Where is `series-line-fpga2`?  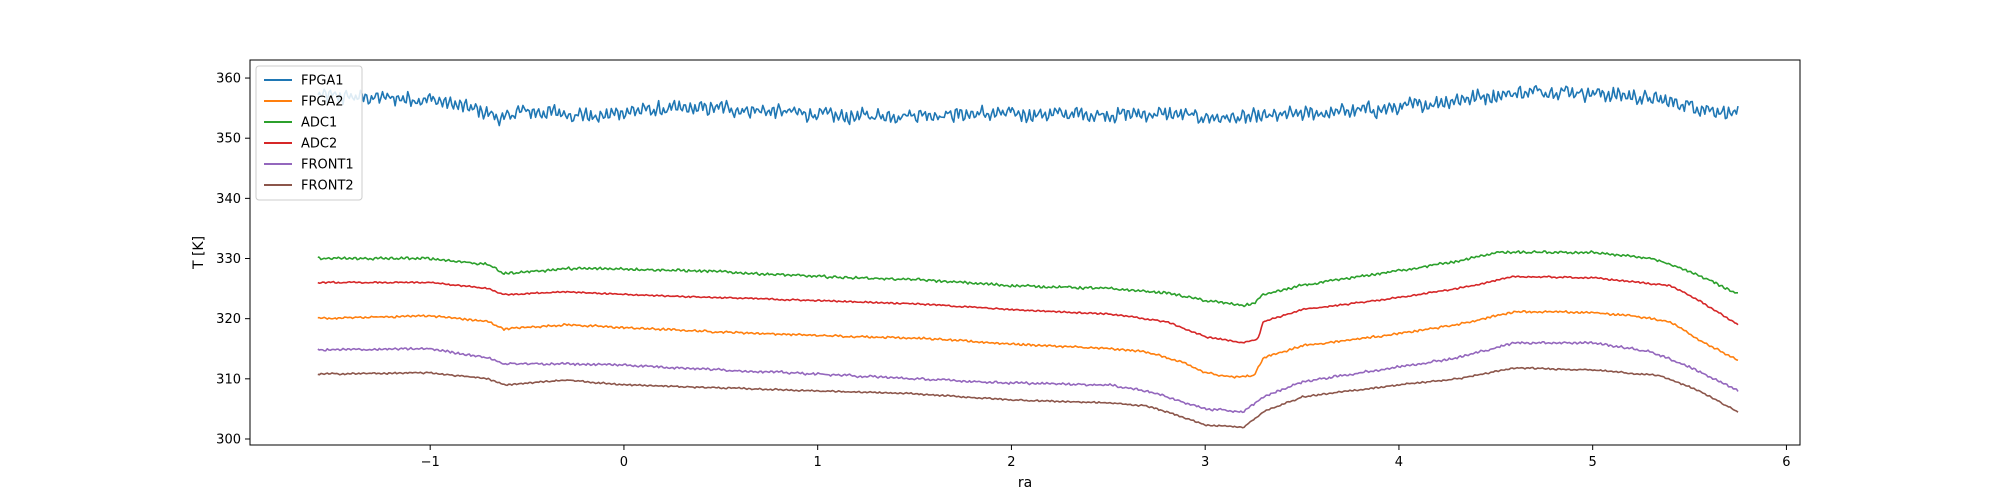
series-line-fpga2 is located at coordinates (1028, 344).